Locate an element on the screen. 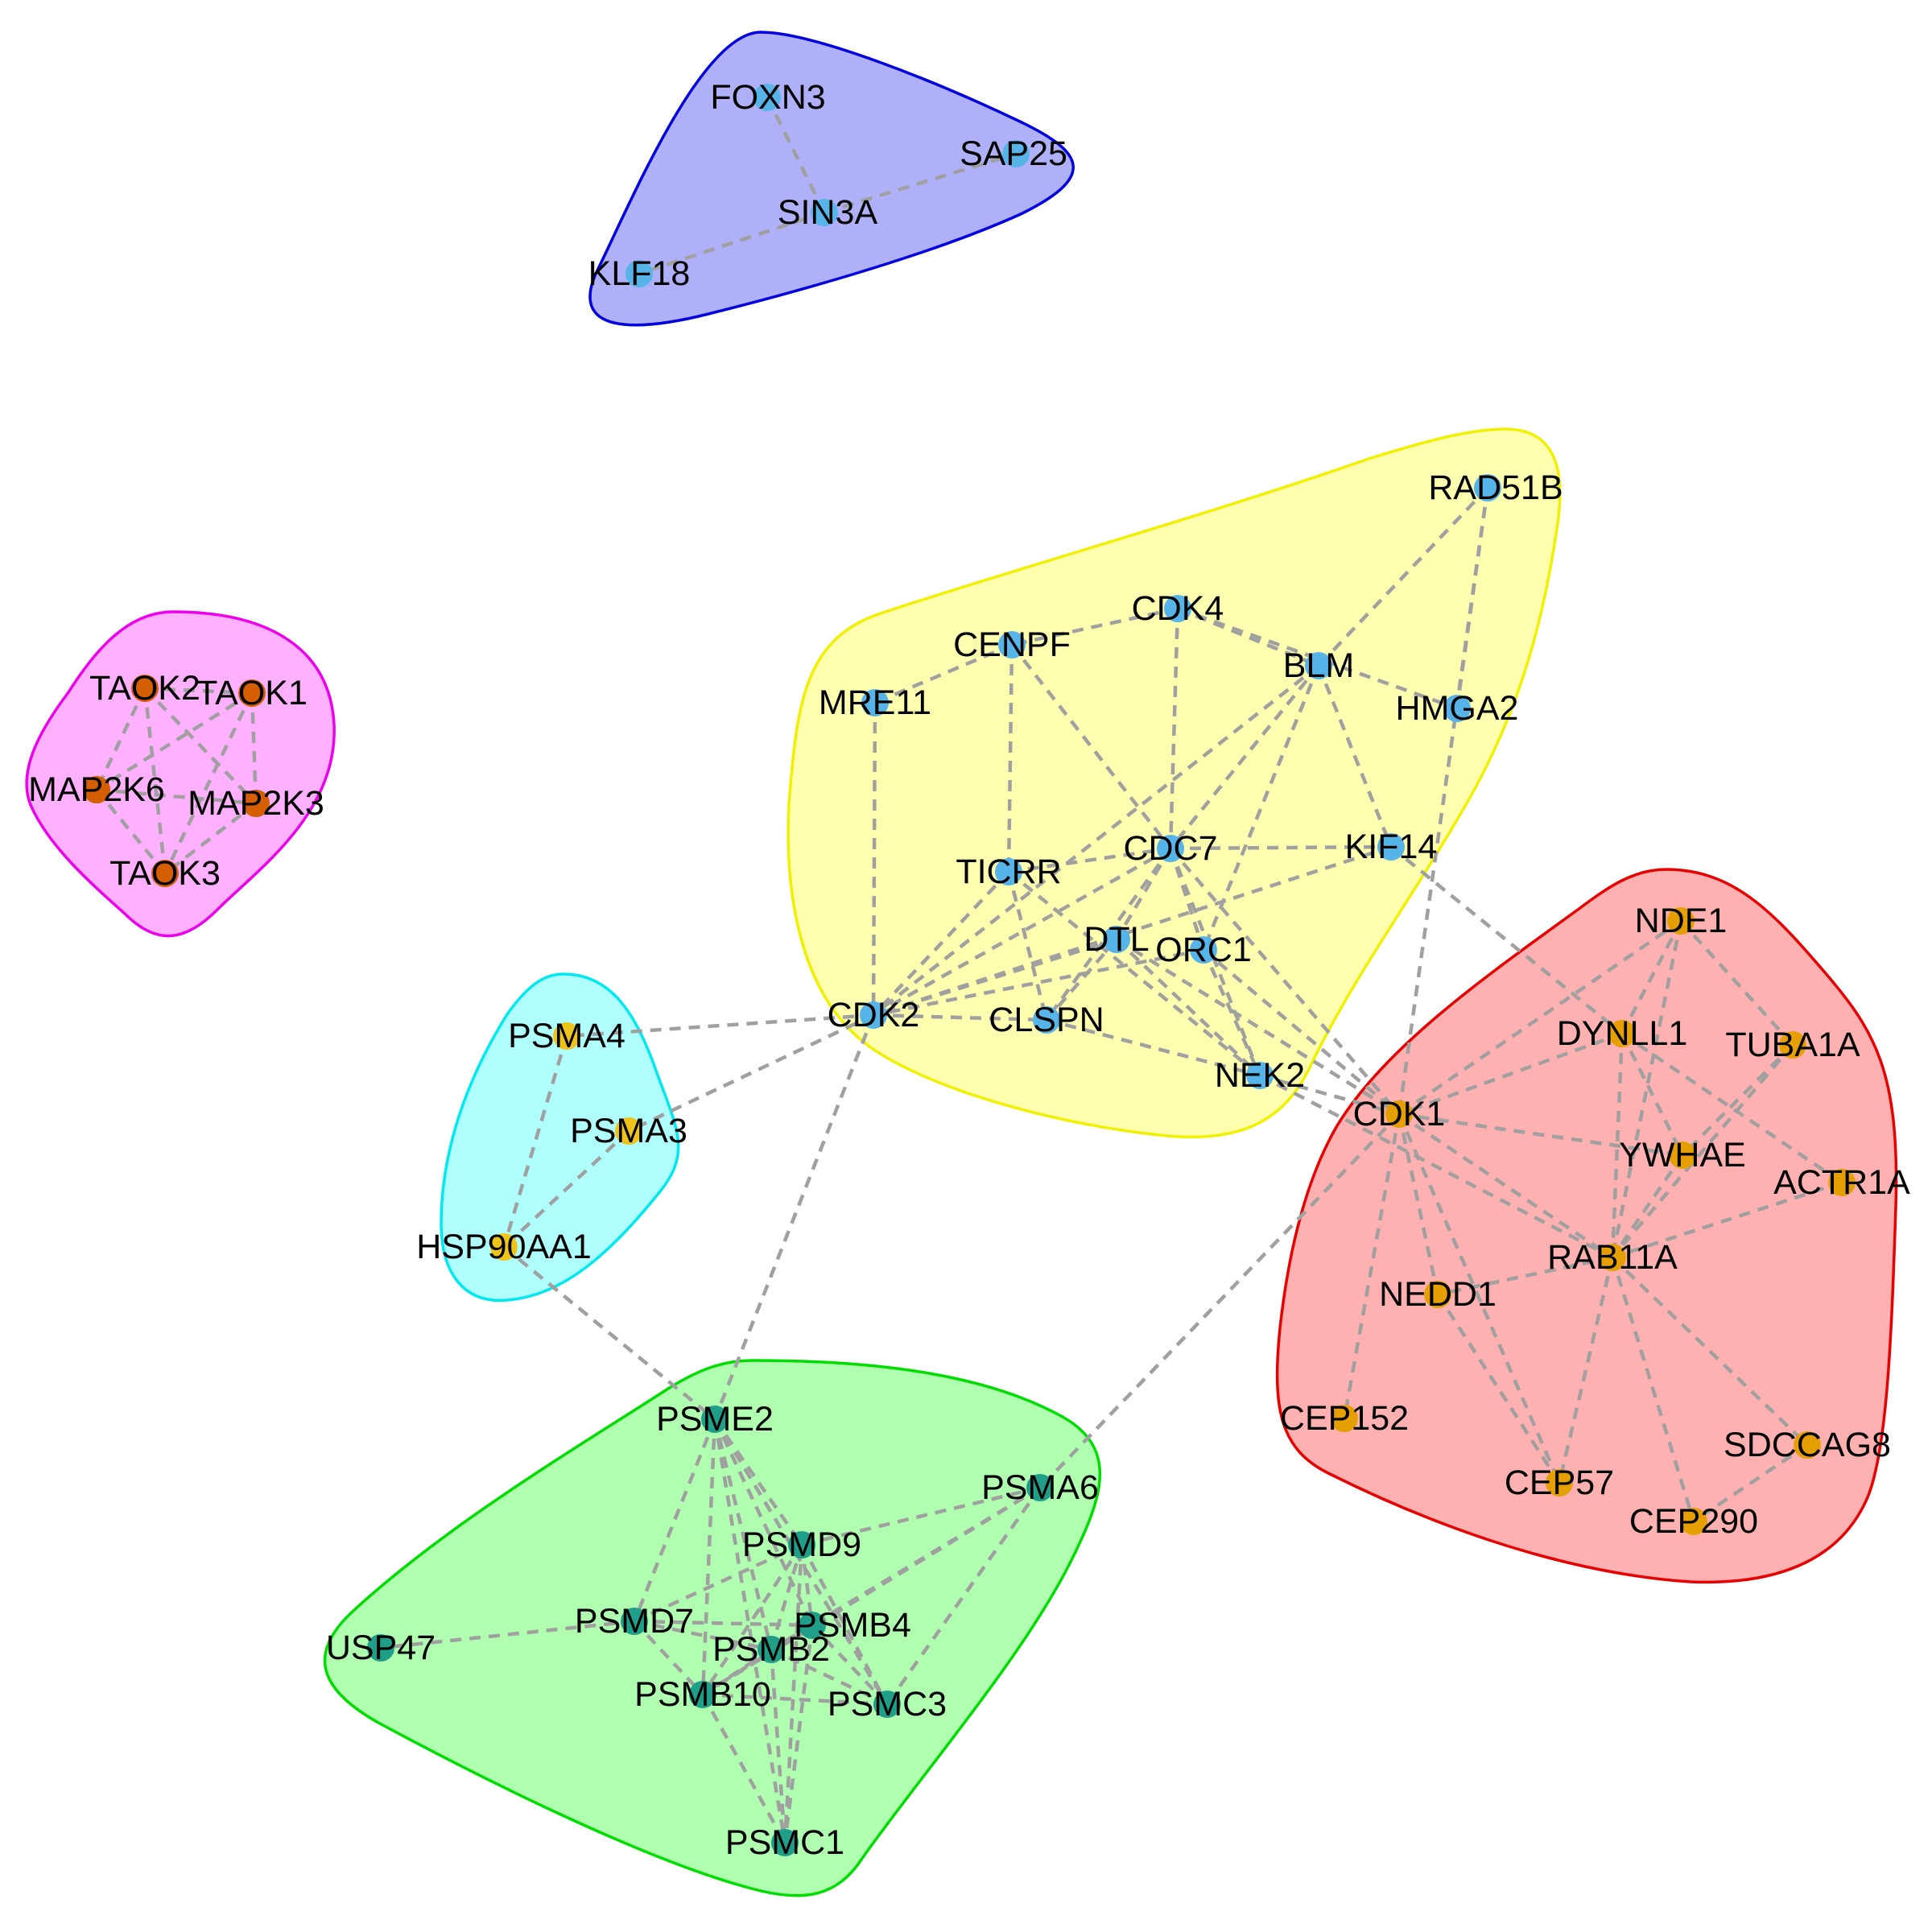 The image size is (1932, 1932). node-nek2 is located at coordinates (1260, 1075).